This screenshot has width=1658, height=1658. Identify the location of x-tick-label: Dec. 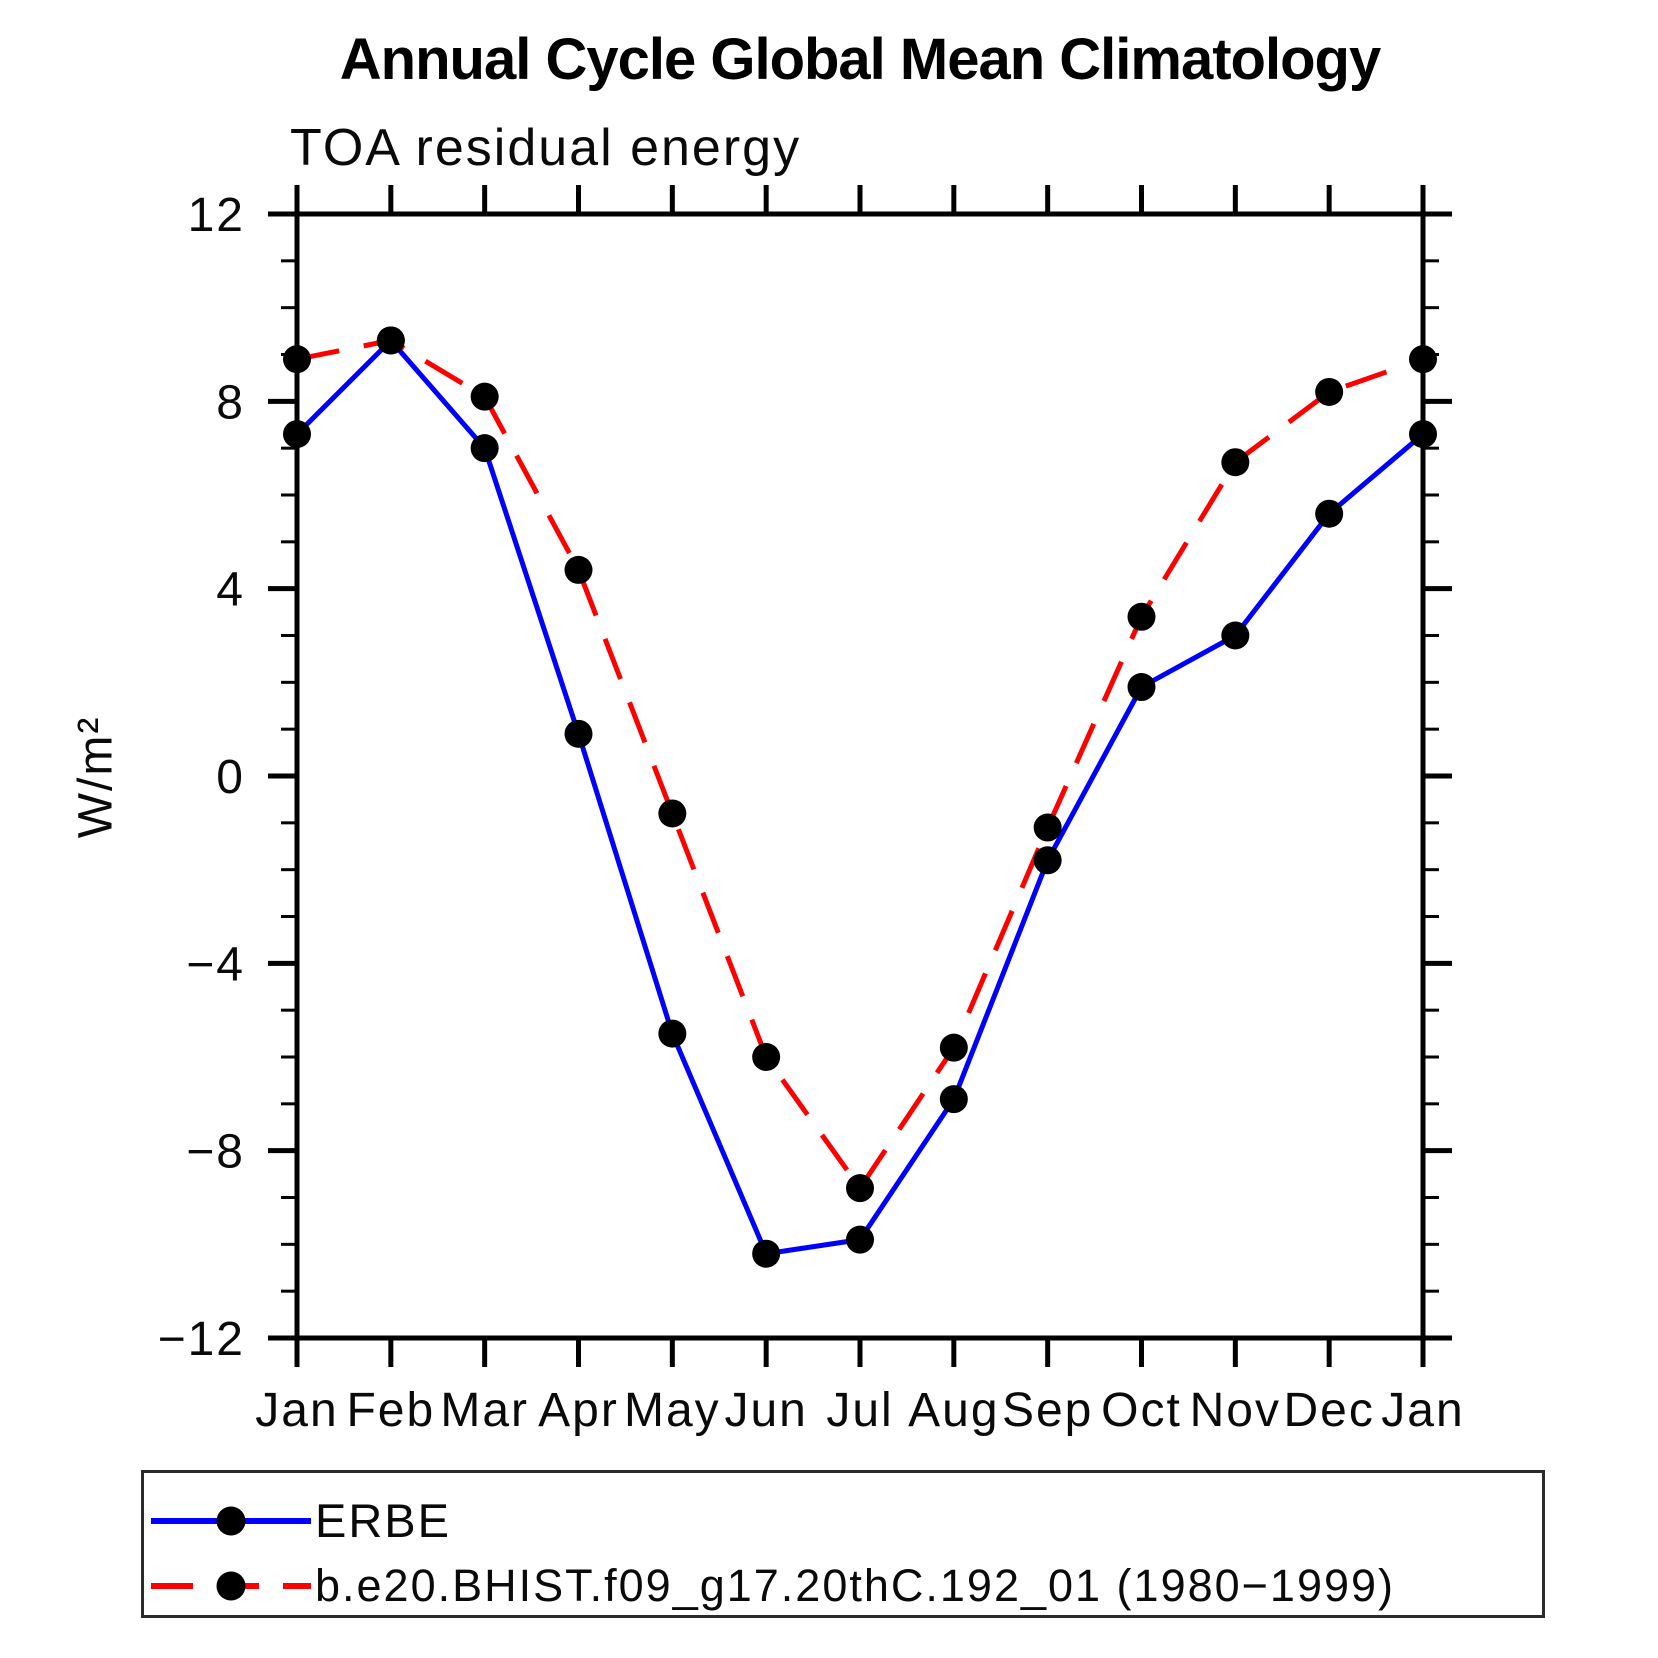
(1328, 1410).